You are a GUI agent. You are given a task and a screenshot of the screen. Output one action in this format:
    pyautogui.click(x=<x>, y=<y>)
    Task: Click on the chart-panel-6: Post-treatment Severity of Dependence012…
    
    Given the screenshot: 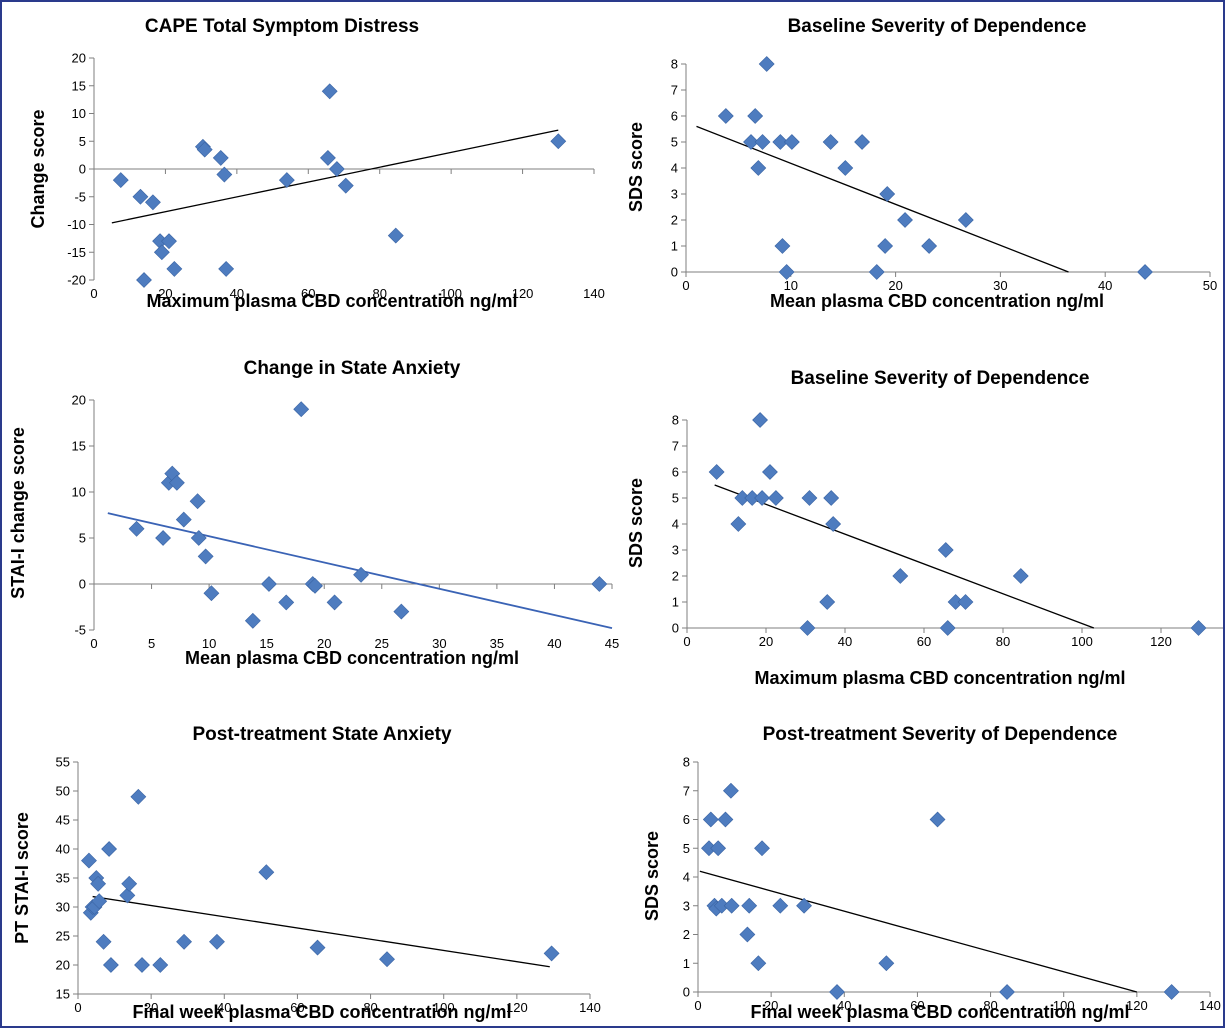 What is the action you would take?
    pyautogui.click(x=931, y=873)
    